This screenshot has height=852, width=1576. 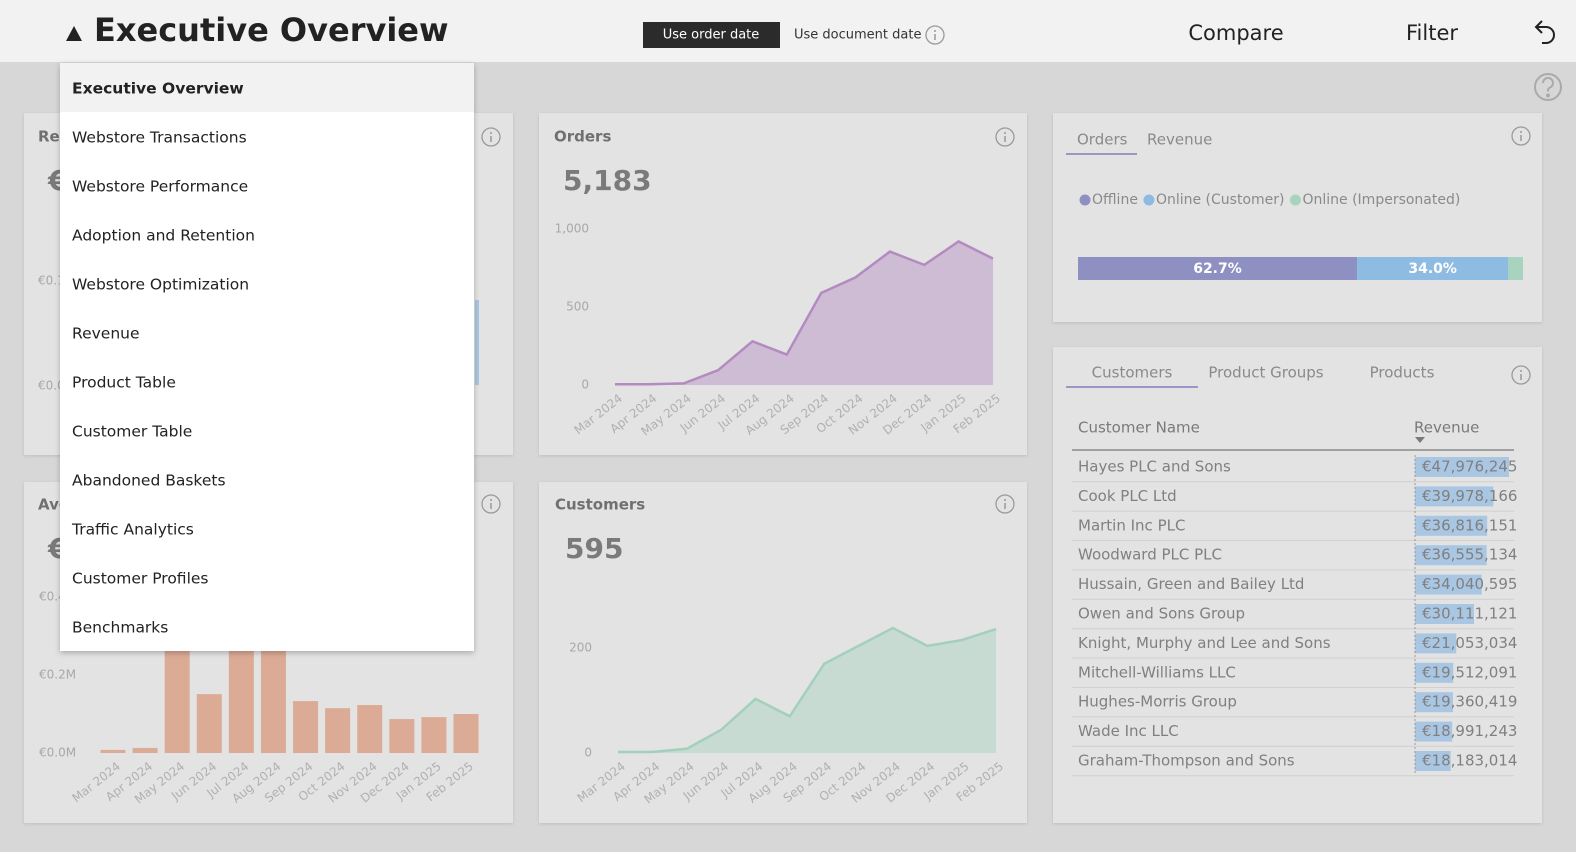 I want to click on compare-button: Compare, so click(x=1235, y=33).